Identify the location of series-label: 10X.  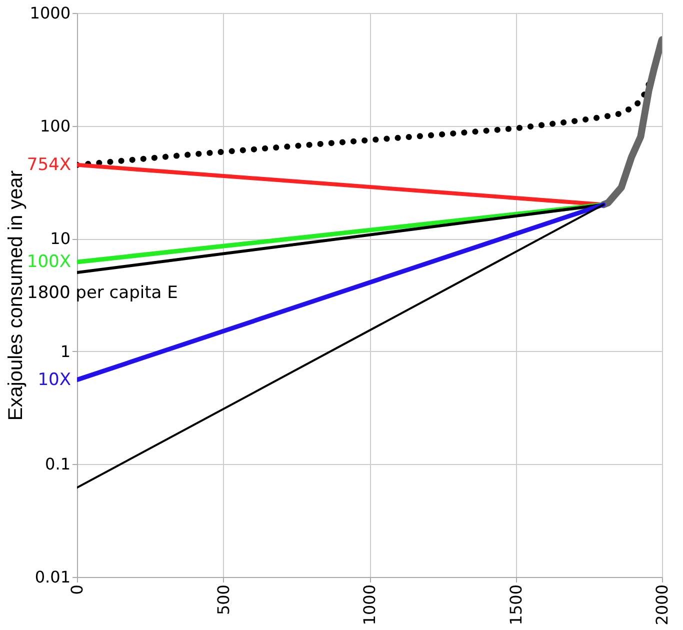
(55, 380).